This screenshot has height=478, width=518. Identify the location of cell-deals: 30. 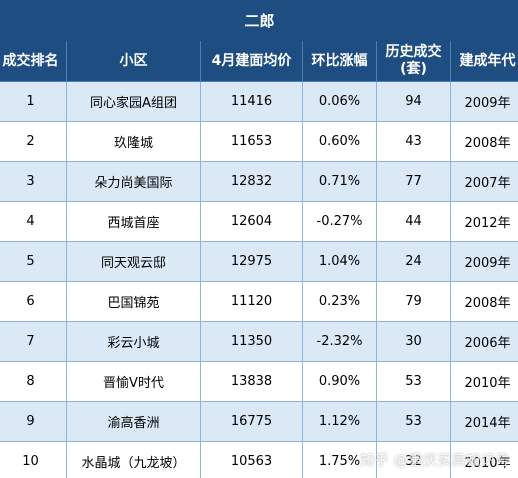
(413, 341).